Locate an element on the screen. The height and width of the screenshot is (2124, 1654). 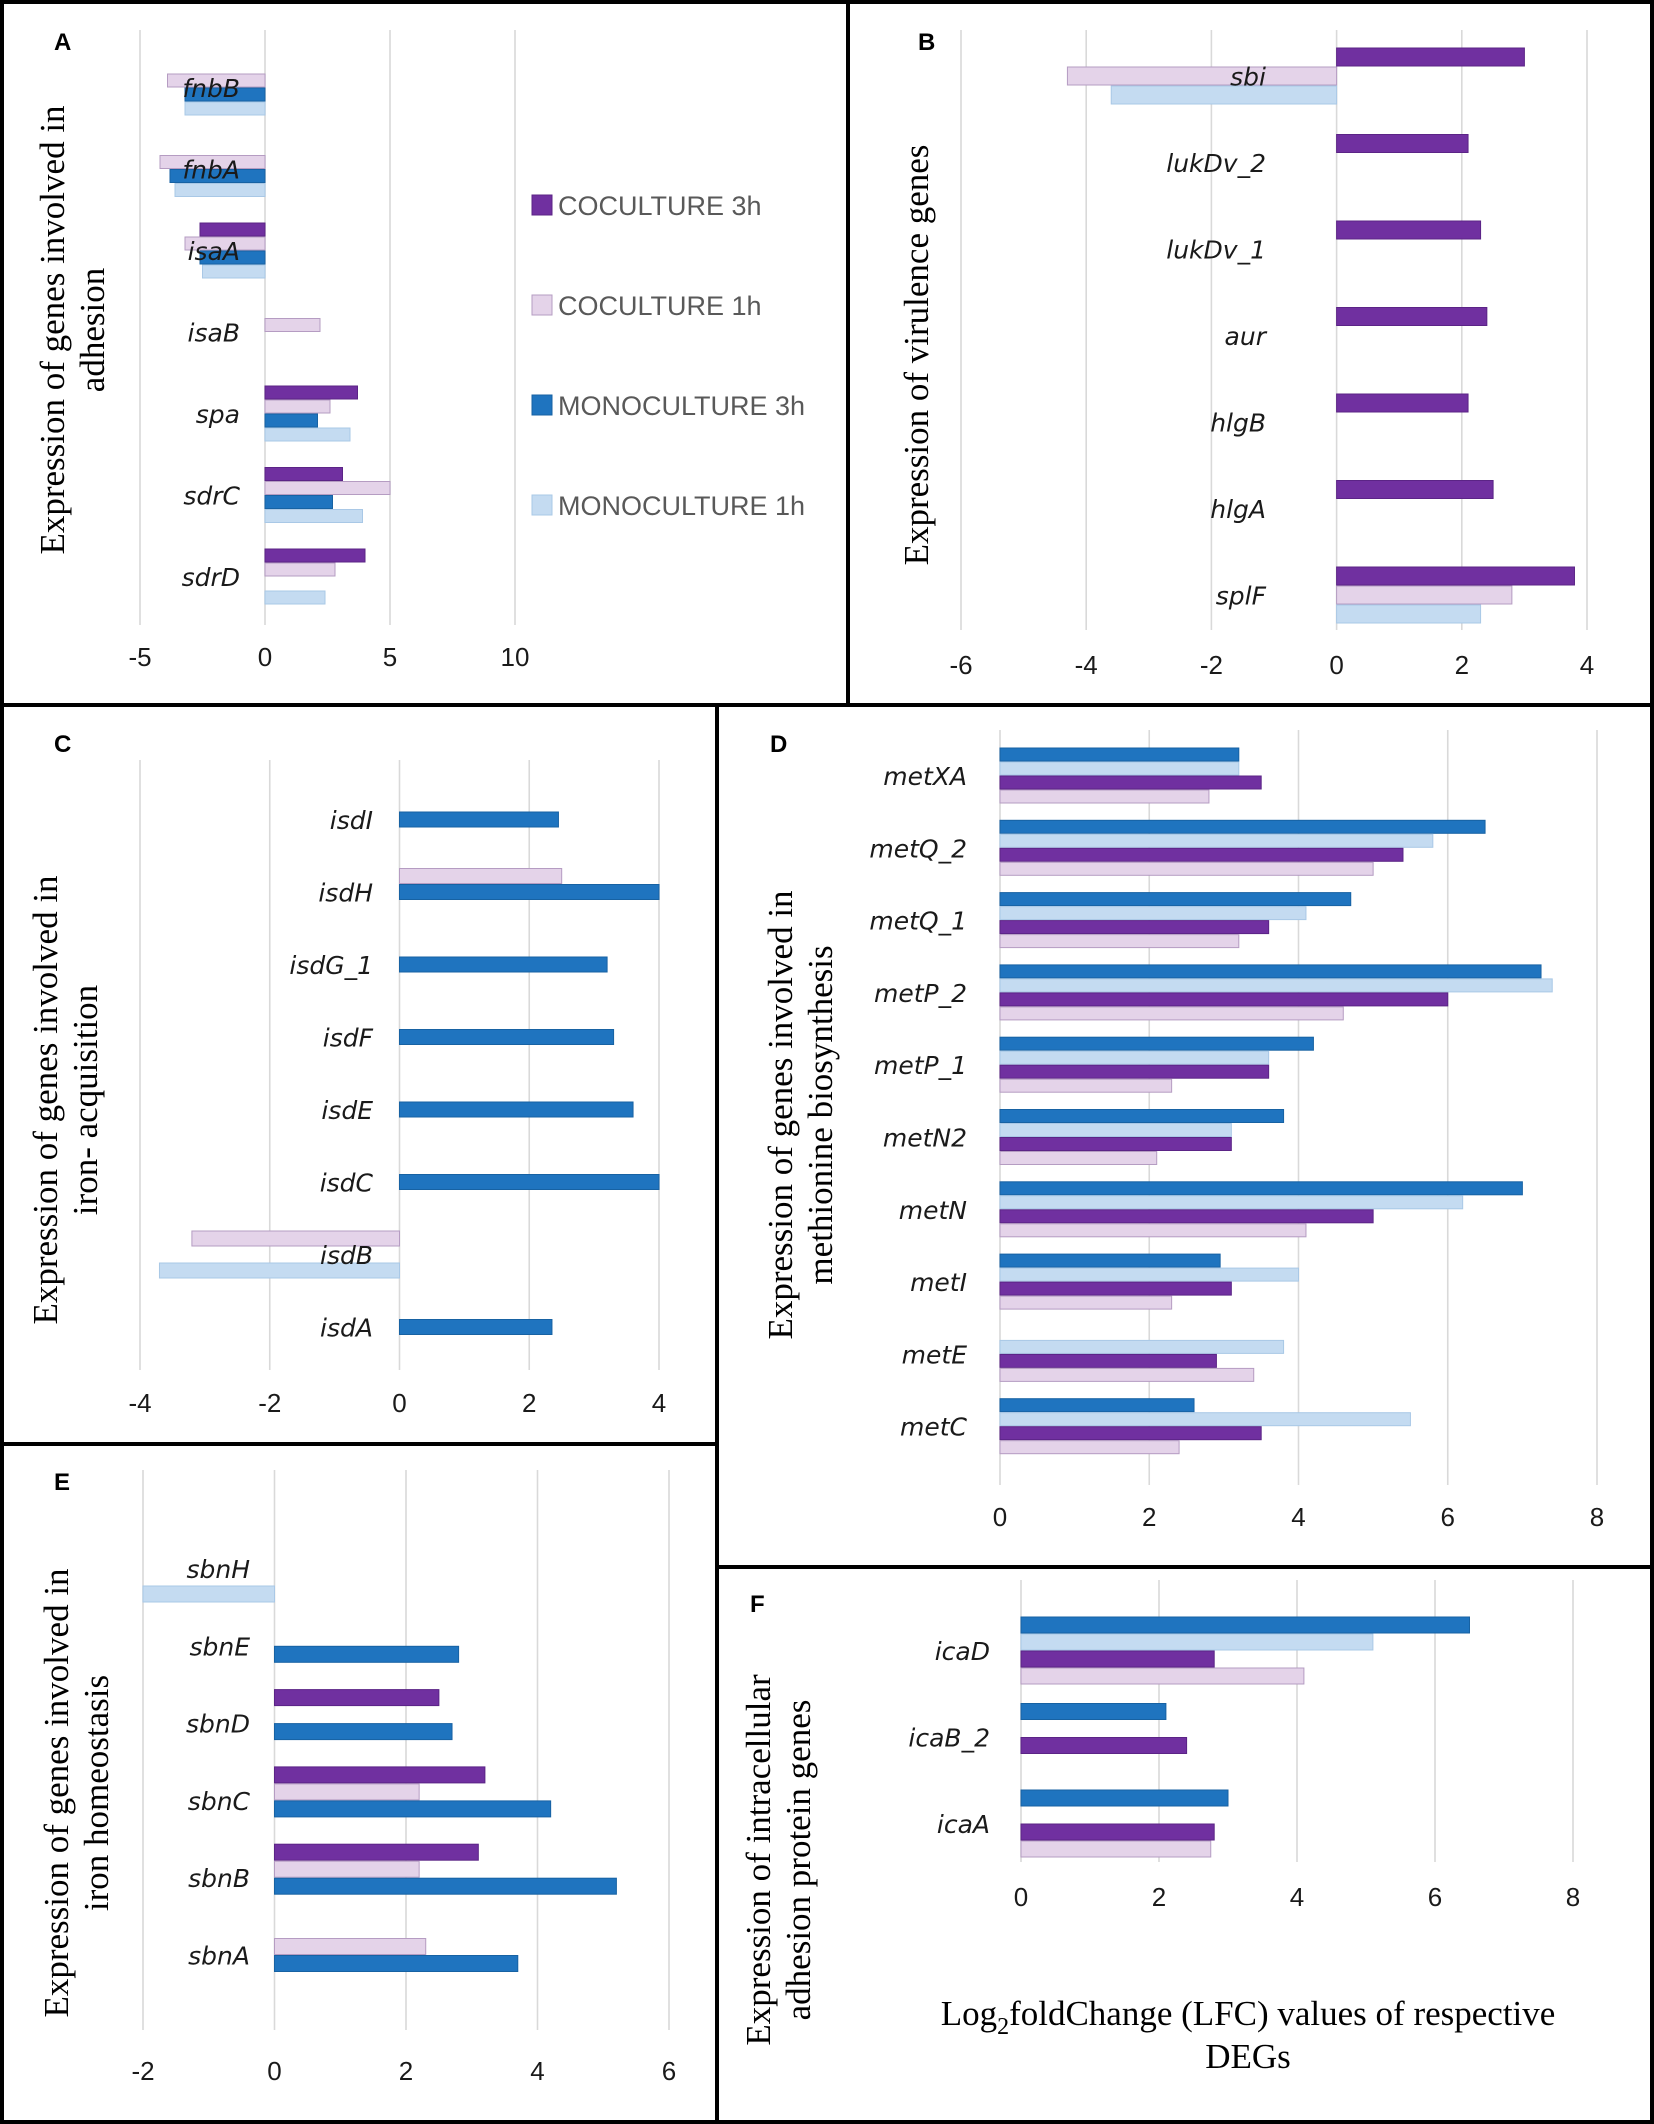
bar-d-metC-mo3 is located at coordinates (1097, 1405).